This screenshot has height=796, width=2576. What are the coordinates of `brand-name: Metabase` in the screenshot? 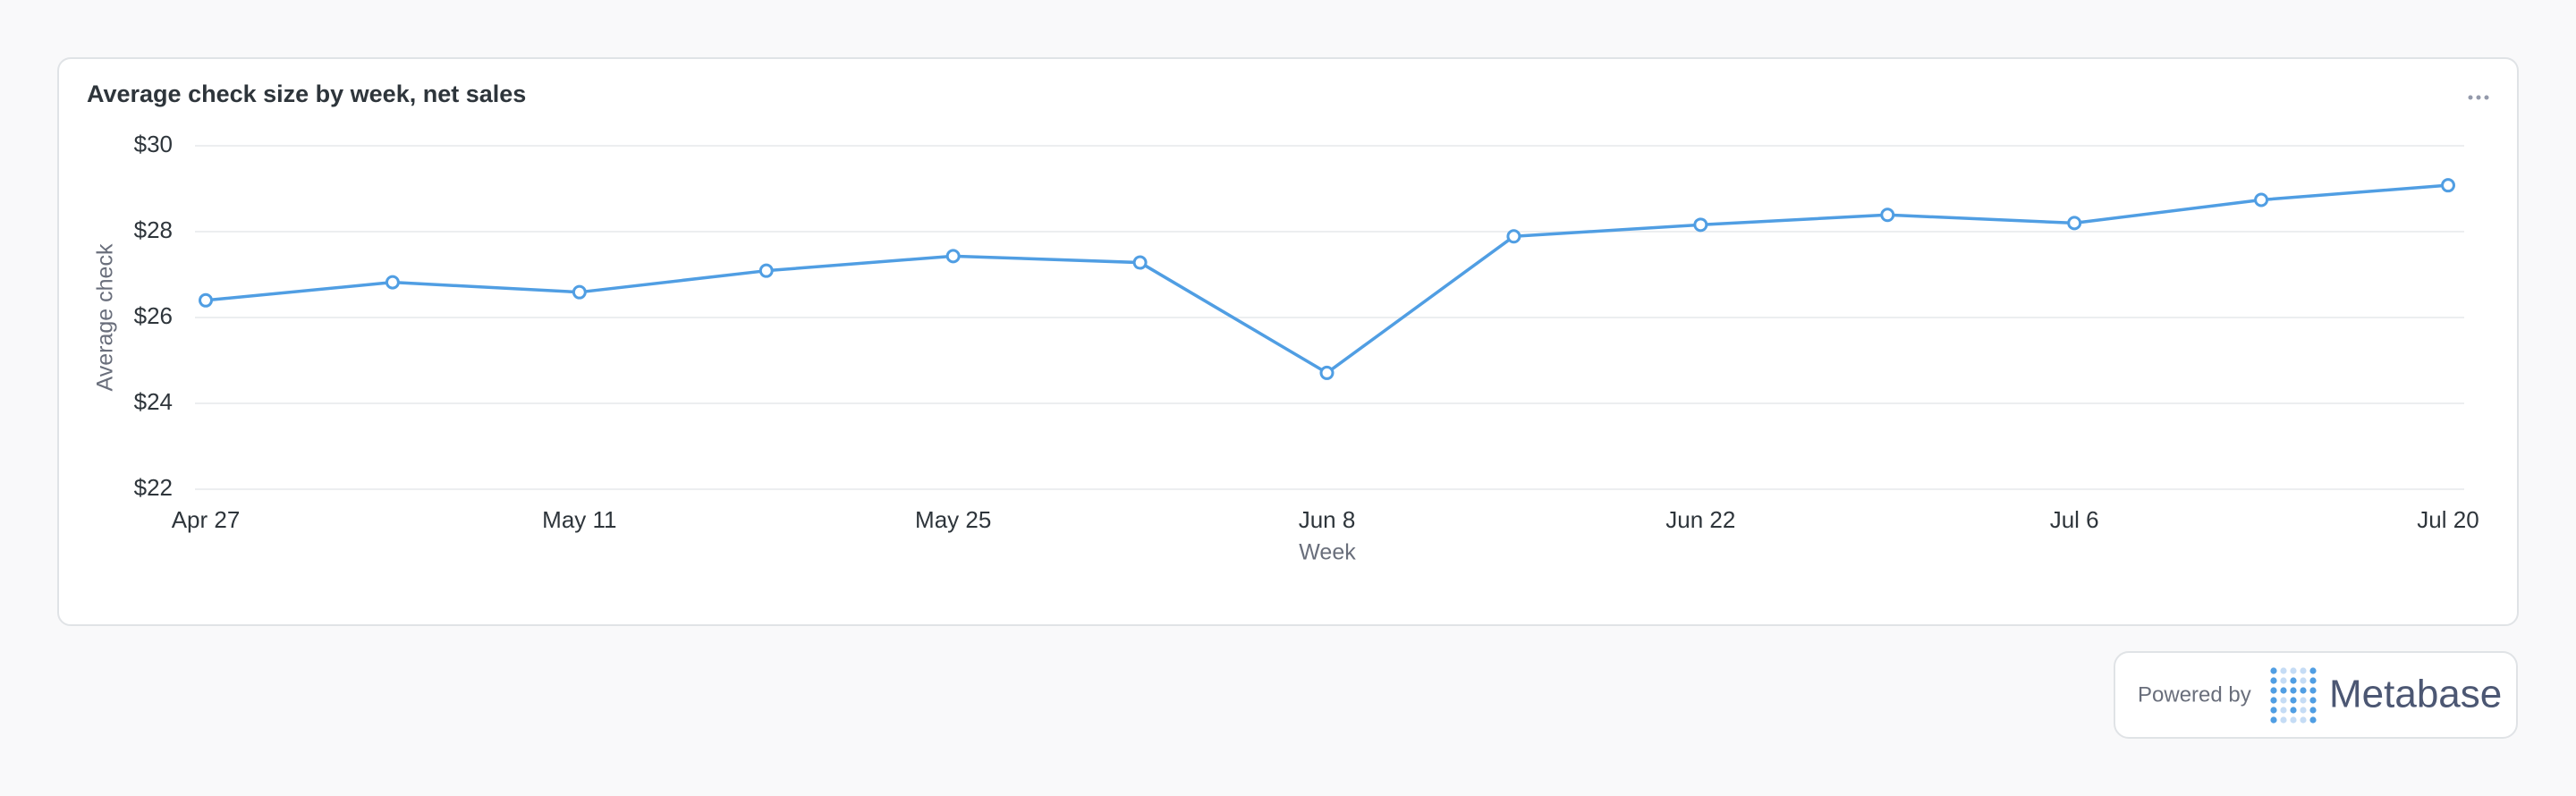 It's located at (2415, 694).